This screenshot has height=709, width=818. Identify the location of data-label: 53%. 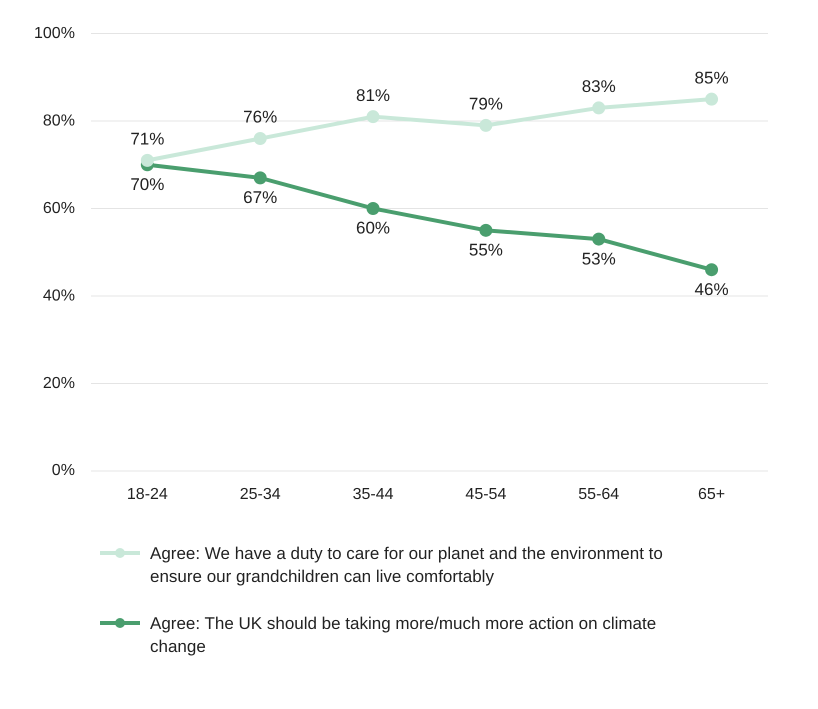
(599, 258).